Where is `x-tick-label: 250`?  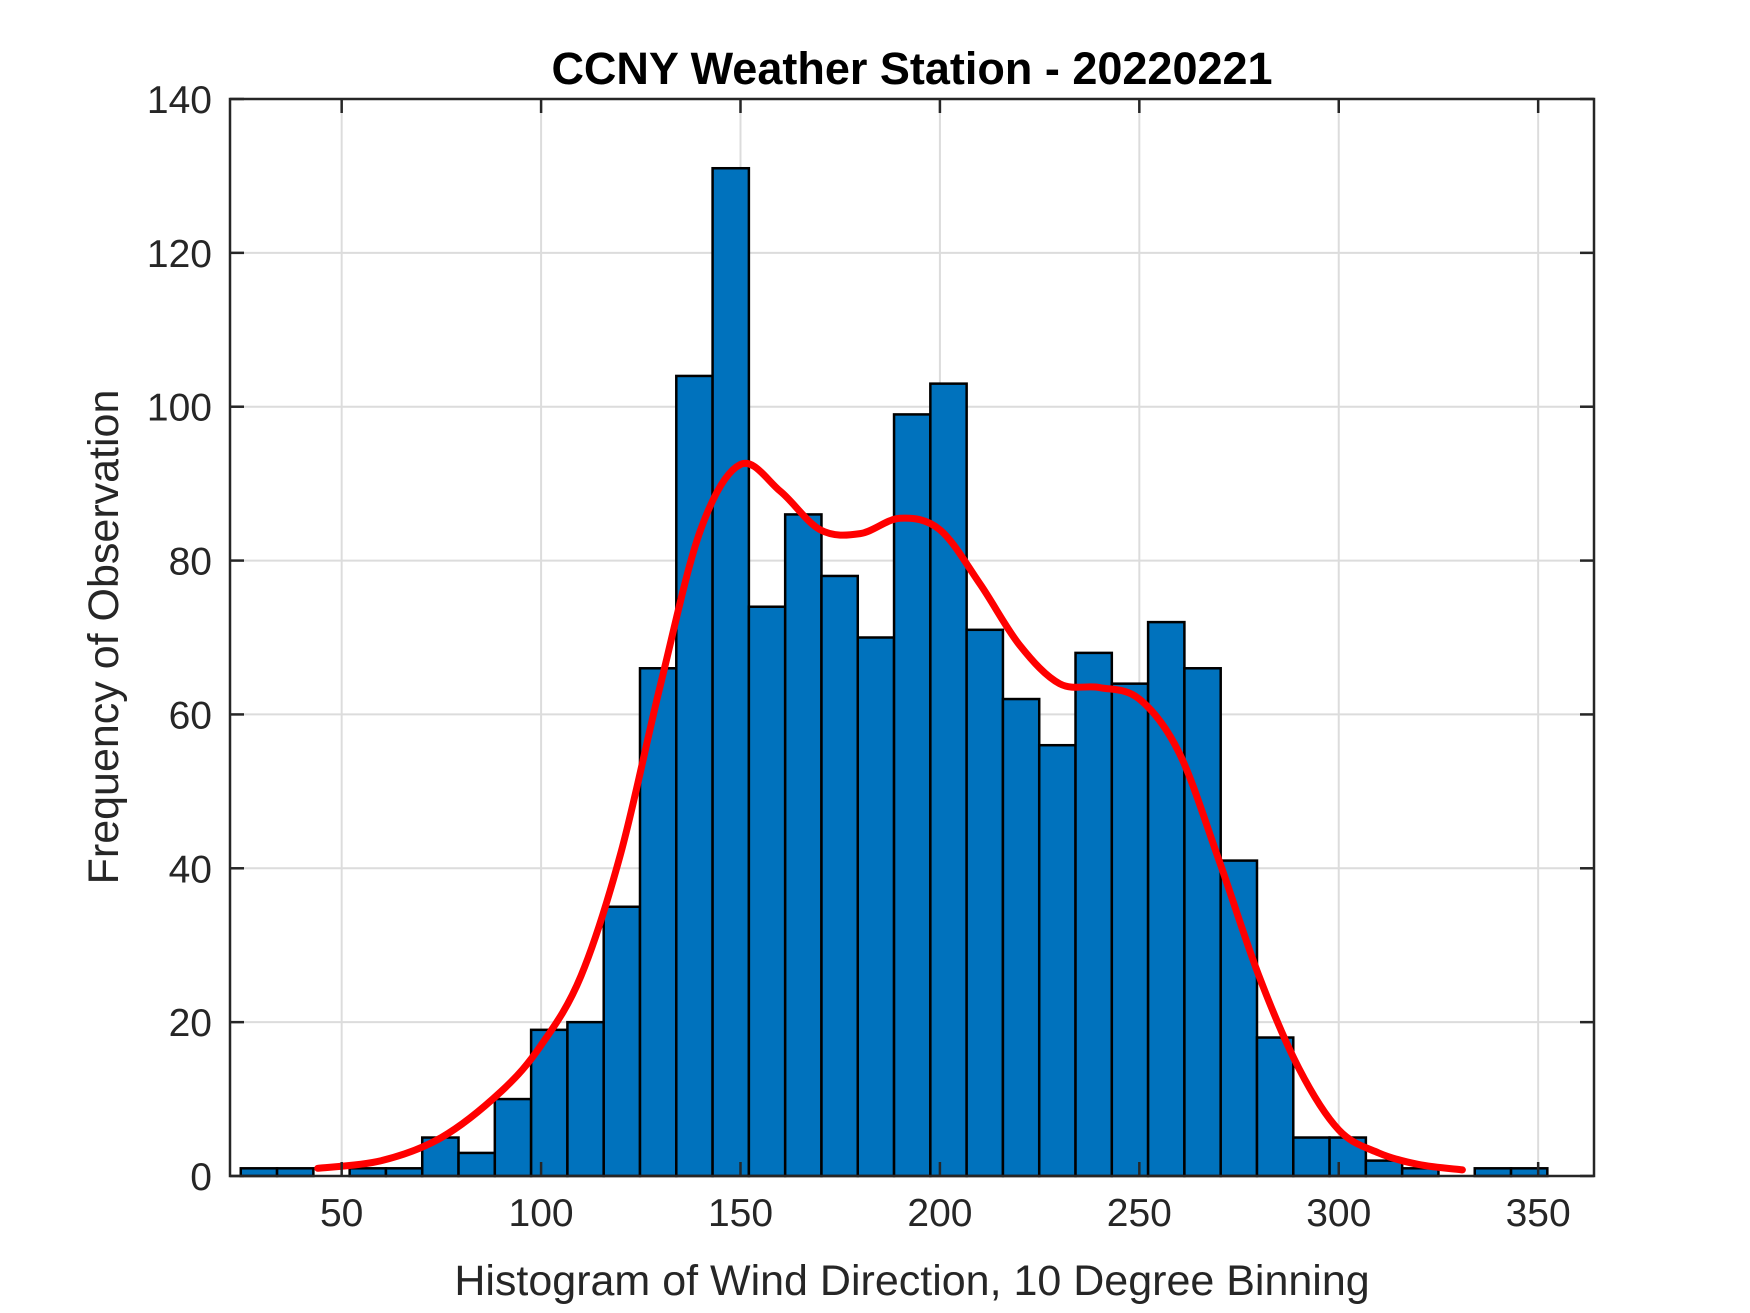
x-tick-label: 250 is located at coordinates (1139, 1213).